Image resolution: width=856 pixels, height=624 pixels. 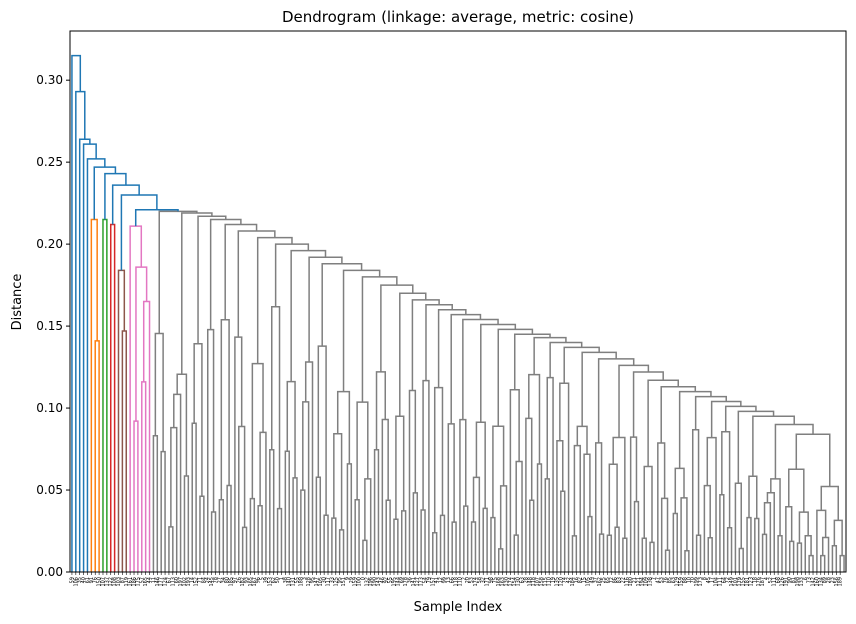 I want to click on leaf-label: 52, so click(x=771, y=580).